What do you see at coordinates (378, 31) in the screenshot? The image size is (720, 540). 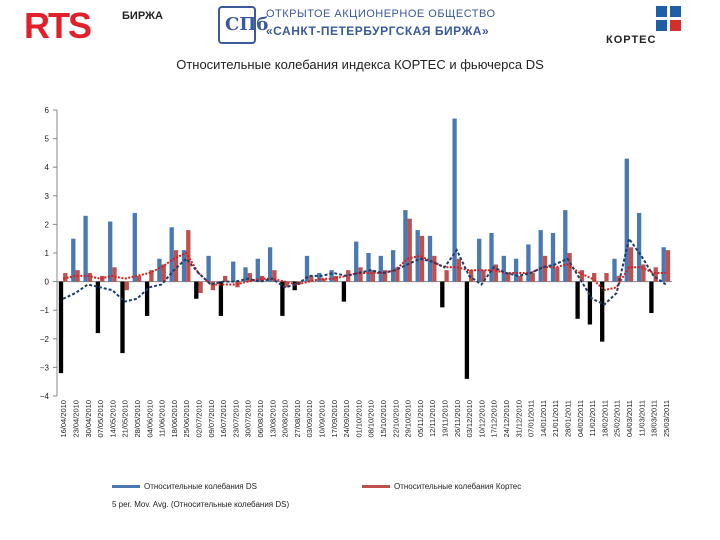 I see `spb-company-name: «САНКТ-ПЕТЕРБУРГСКАЯ БИРЖА»` at bounding box center [378, 31].